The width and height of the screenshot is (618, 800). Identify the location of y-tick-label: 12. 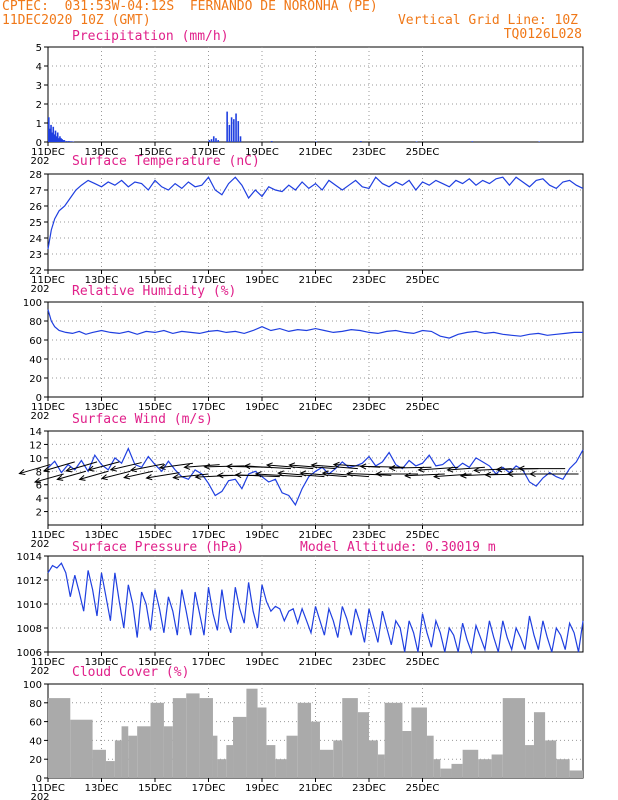
(35, 445).